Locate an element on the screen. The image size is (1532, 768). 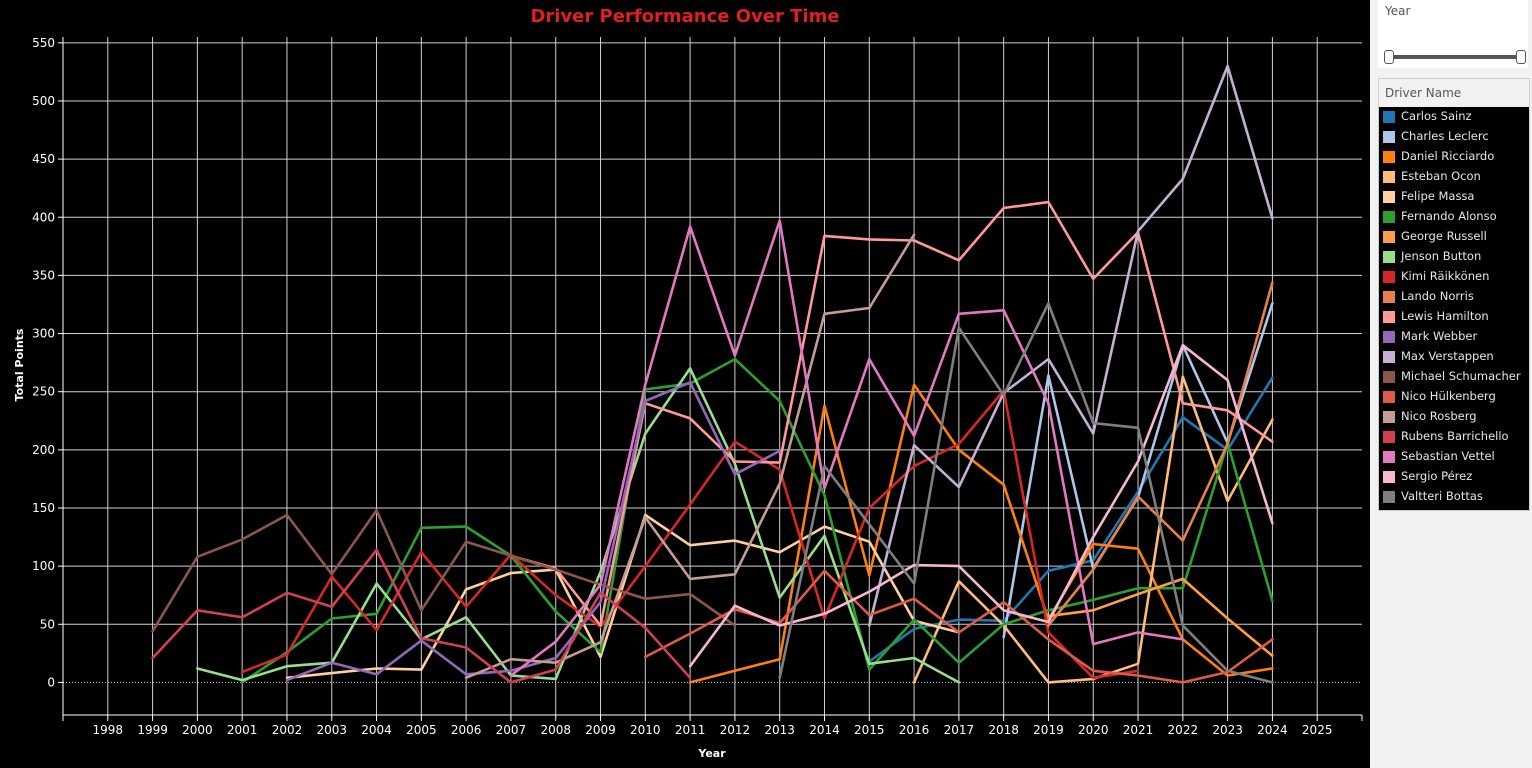
y-tick-label: 50 is located at coordinates (47, 624).